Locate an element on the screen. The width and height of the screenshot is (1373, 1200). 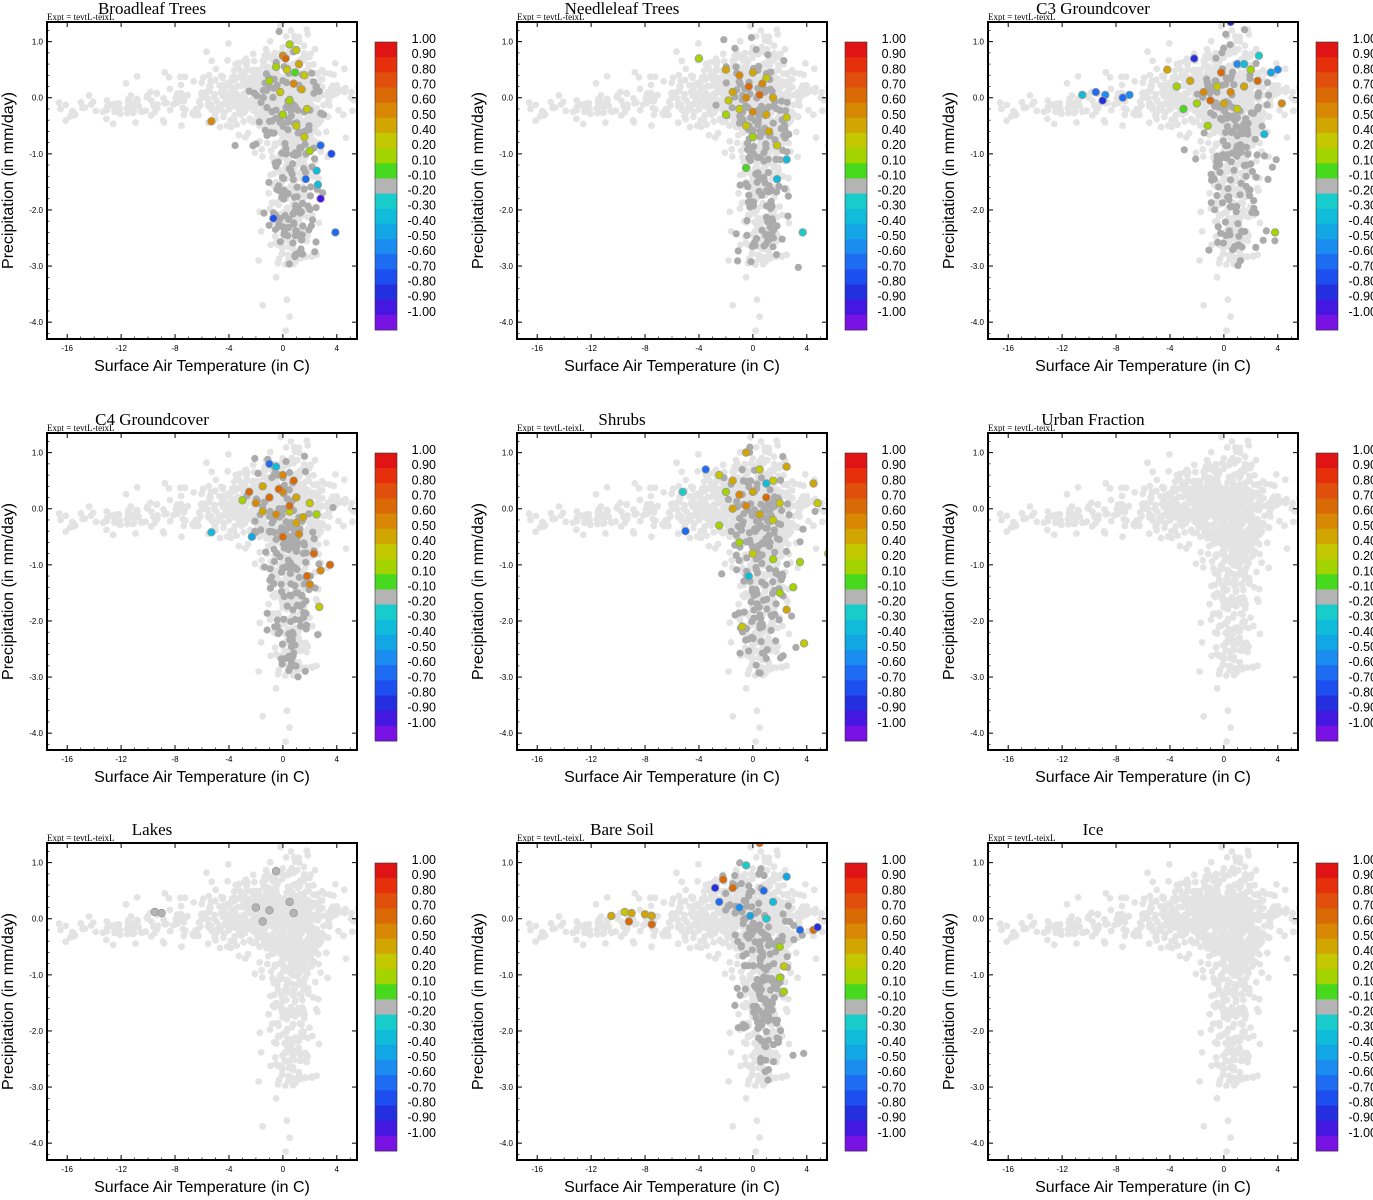
colorbar-label: -0.20 is located at coordinates (892, 191).